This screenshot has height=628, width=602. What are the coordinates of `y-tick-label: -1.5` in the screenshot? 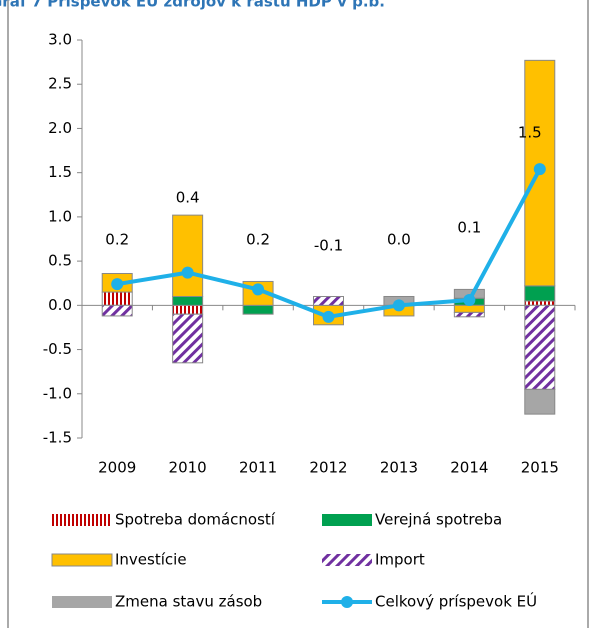 It's located at (57, 438).